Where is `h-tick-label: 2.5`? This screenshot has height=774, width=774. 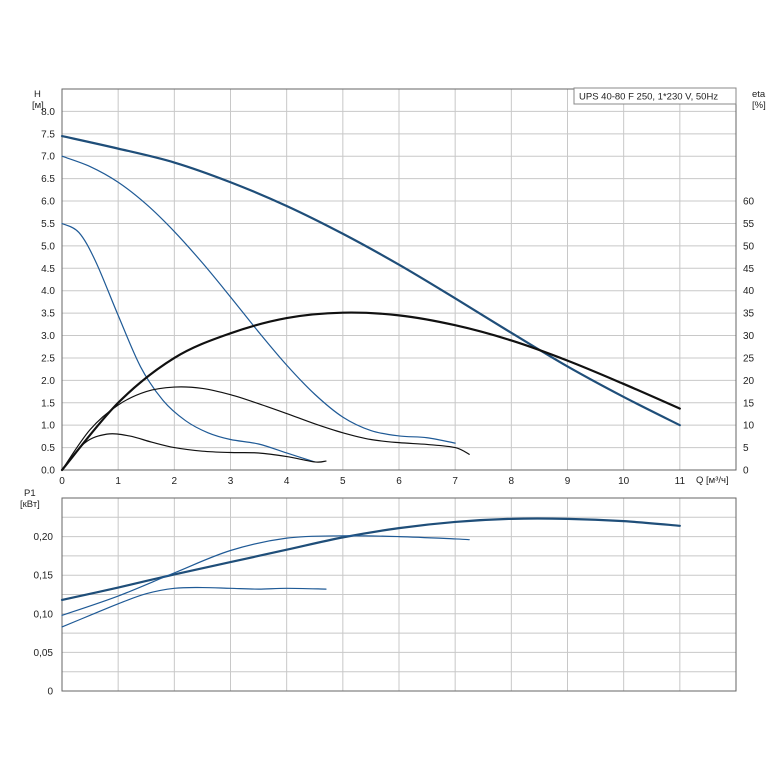 h-tick-label: 2.5 is located at coordinates (48, 358).